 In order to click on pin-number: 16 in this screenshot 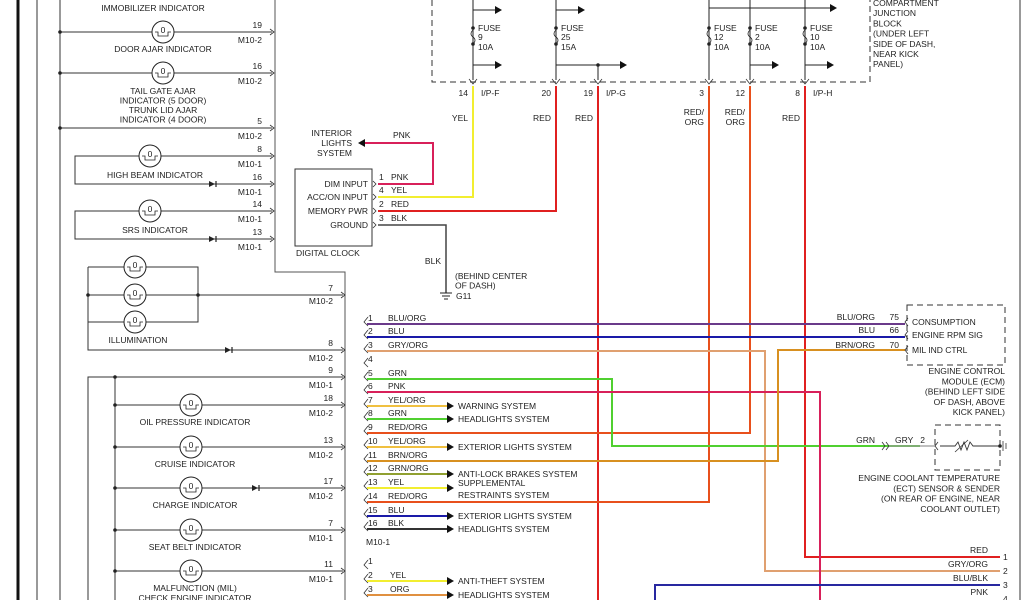, I will do `click(258, 66)`.